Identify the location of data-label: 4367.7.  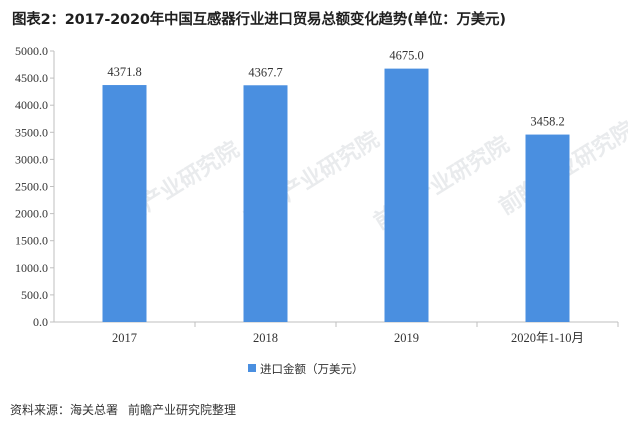
(265, 72).